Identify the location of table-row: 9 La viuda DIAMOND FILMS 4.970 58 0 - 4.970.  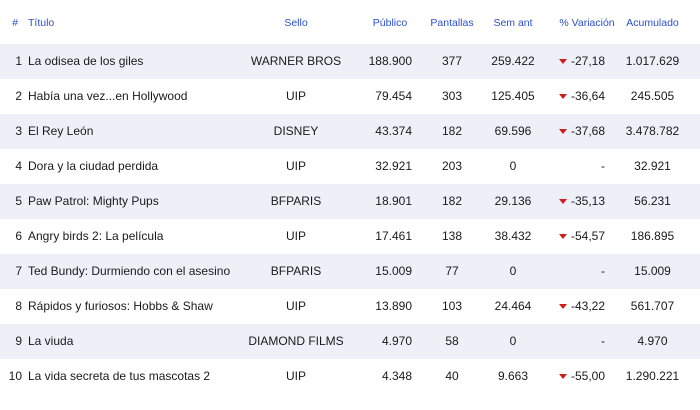
(350, 341).